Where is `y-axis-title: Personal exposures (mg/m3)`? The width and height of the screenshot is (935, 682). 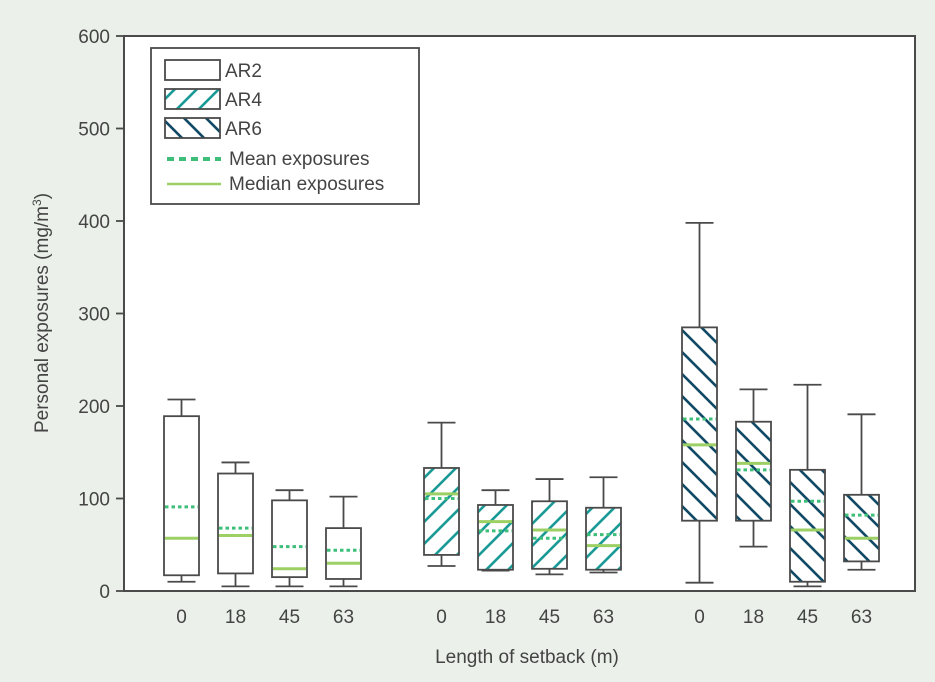
y-axis-title: Personal exposures (mg/m3) is located at coordinates (41, 313).